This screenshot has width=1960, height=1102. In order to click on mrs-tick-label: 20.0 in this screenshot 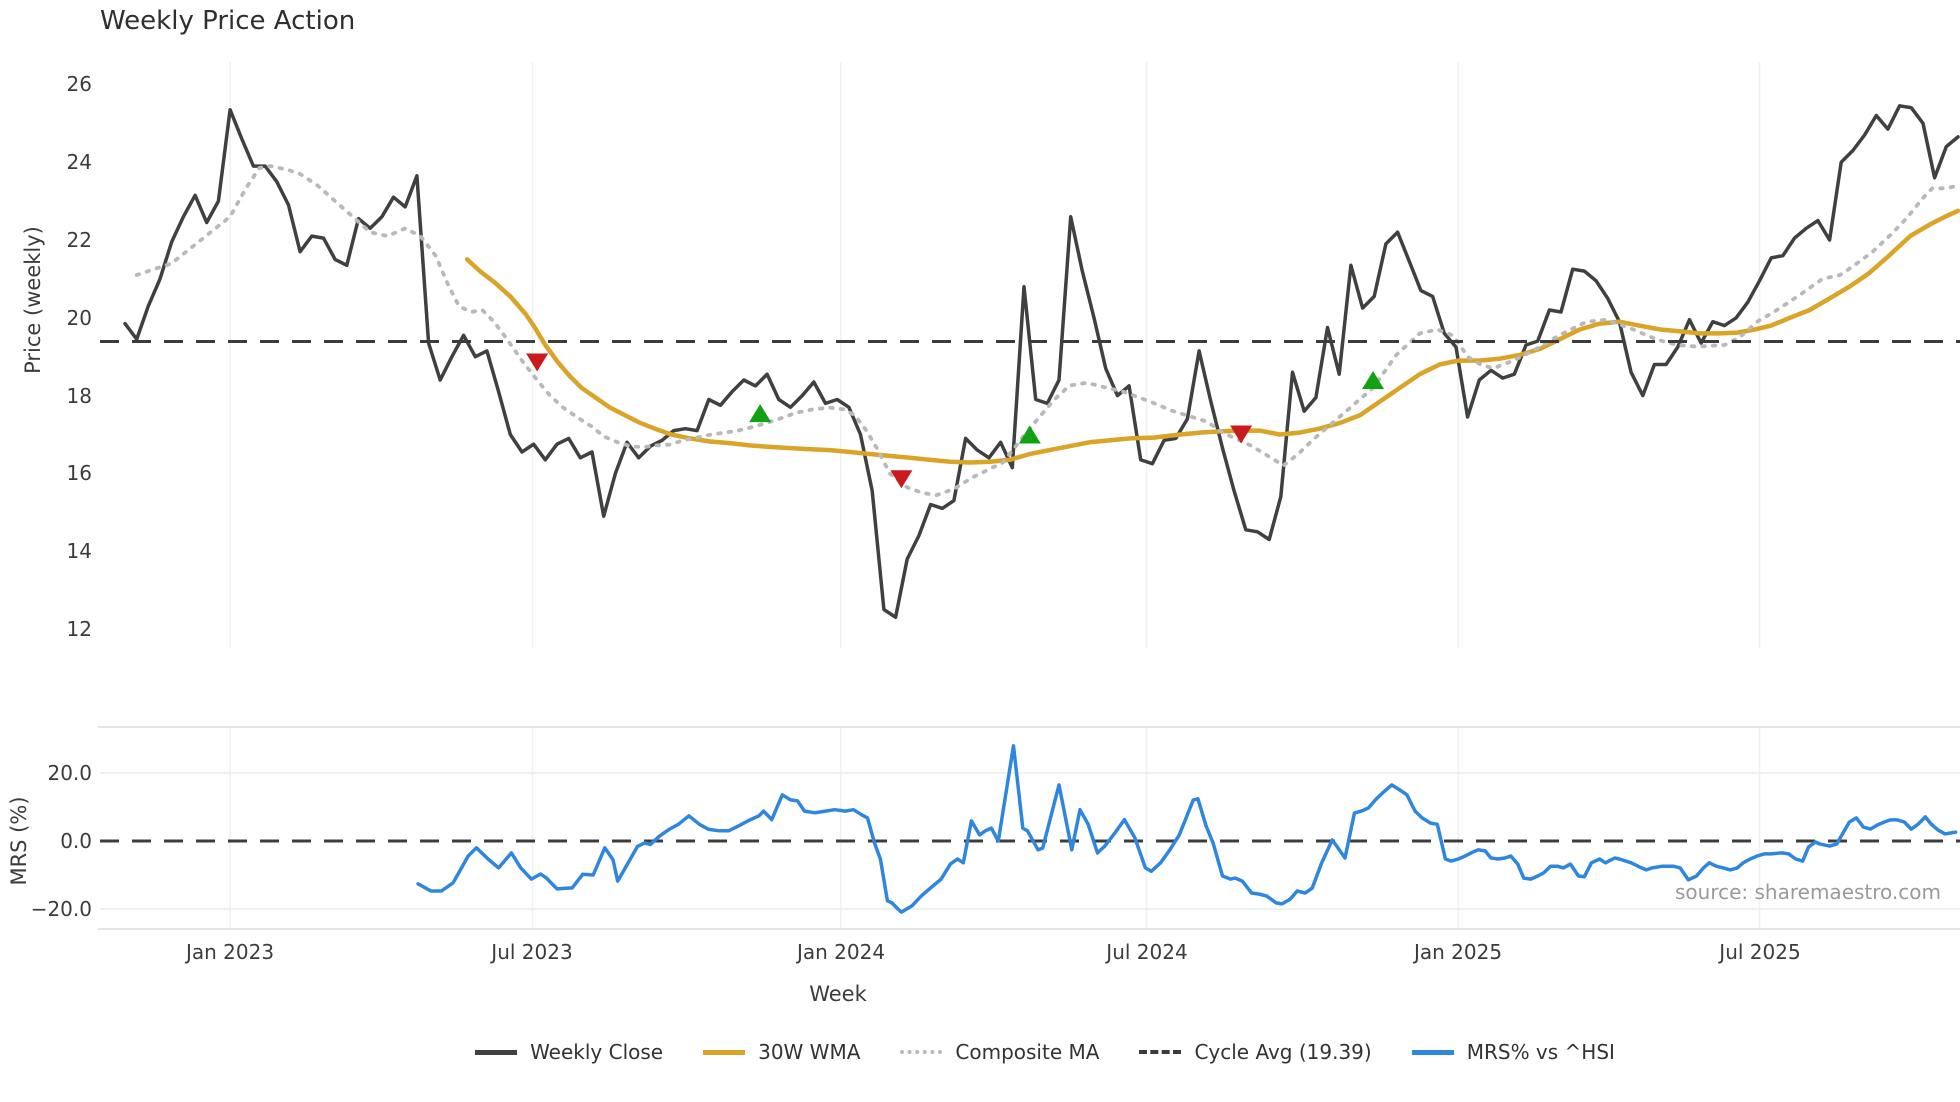, I will do `click(69, 773)`.